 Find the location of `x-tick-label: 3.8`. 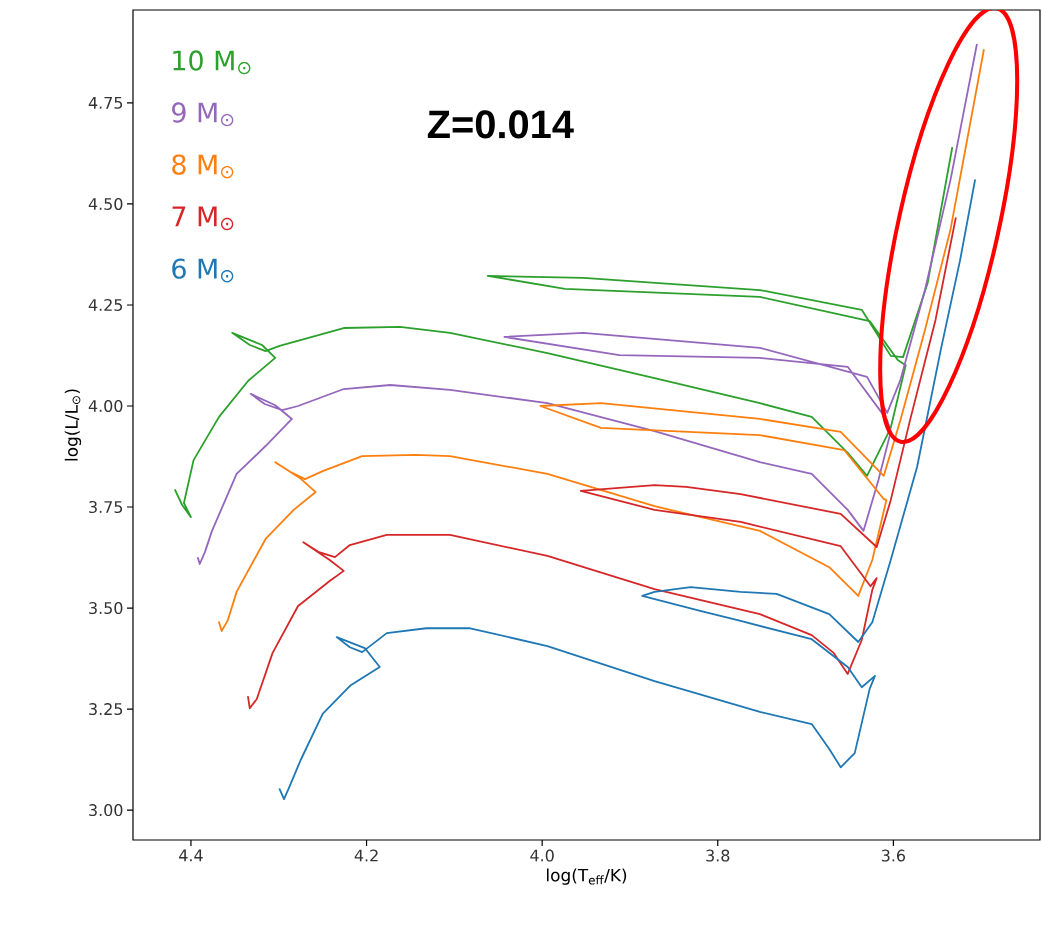

x-tick-label: 3.8 is located at coordinates (718, 855).